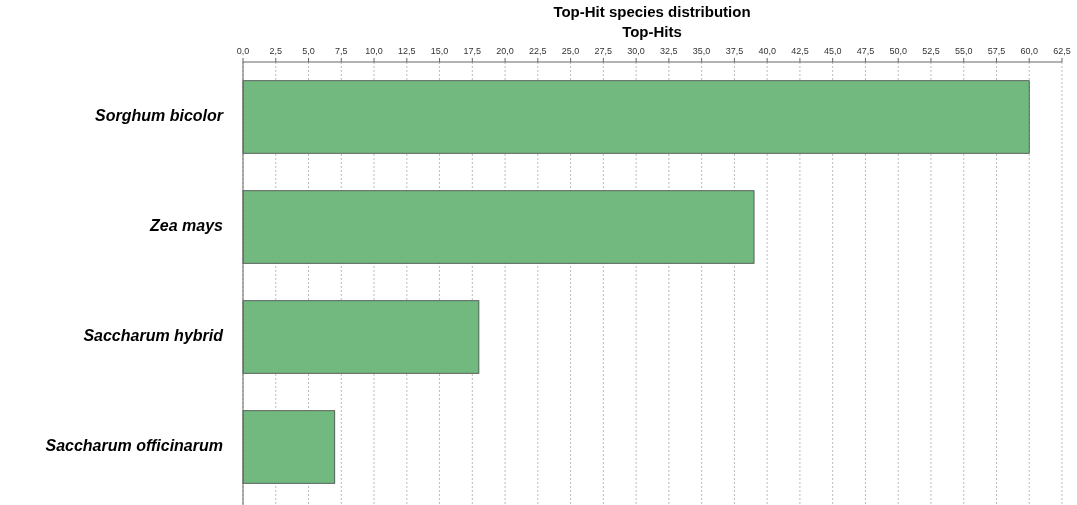 Image resolution: width=1077 pixels, height=505 pixels. What do you see at coordinates (636, 51) in the screenshot?
I see `x-tick-label: 30,0` at bounding box center [636, 51].